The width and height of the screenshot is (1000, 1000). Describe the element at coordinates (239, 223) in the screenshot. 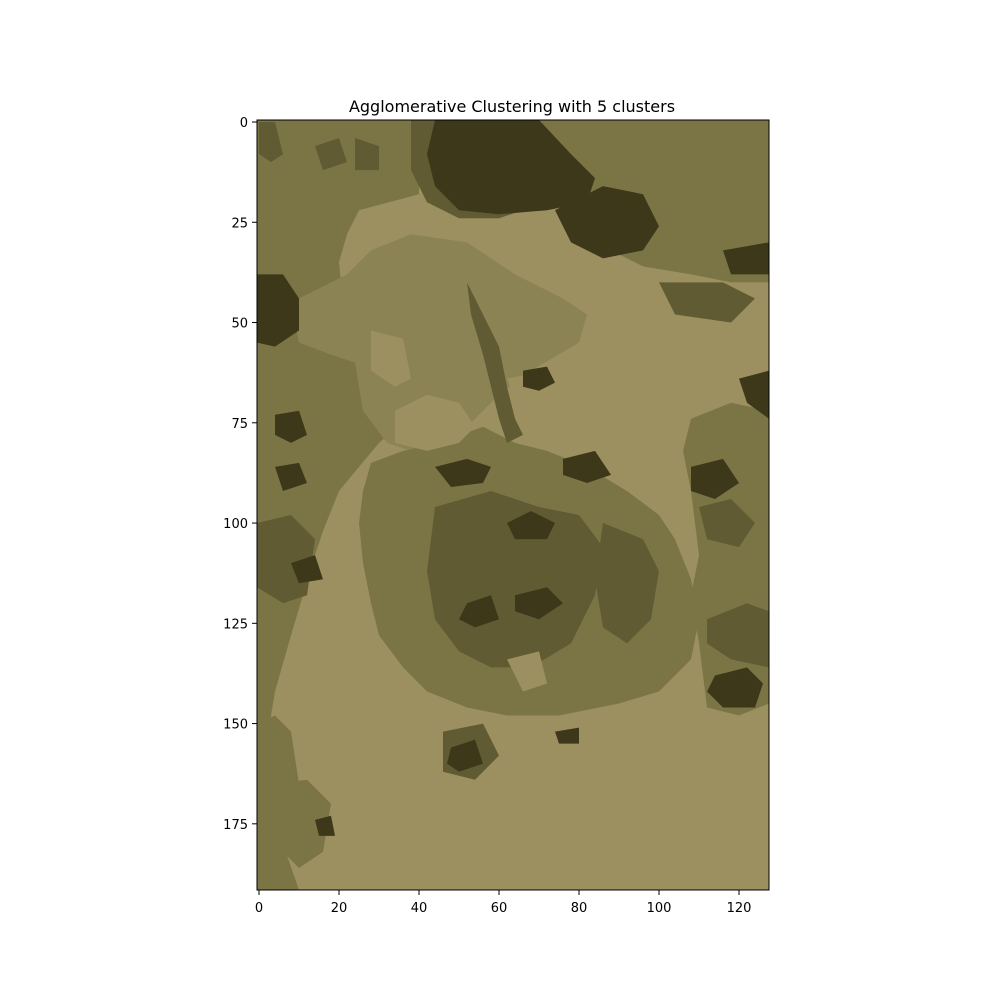

I see `y-tick-label: 25` at that location.